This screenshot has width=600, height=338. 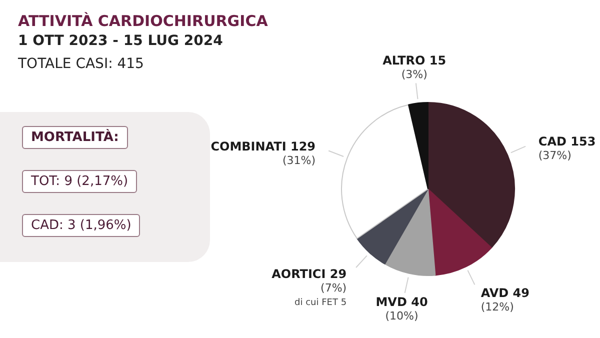 I want to click on slice-label: AORTICI, so click(x=299, y=274).